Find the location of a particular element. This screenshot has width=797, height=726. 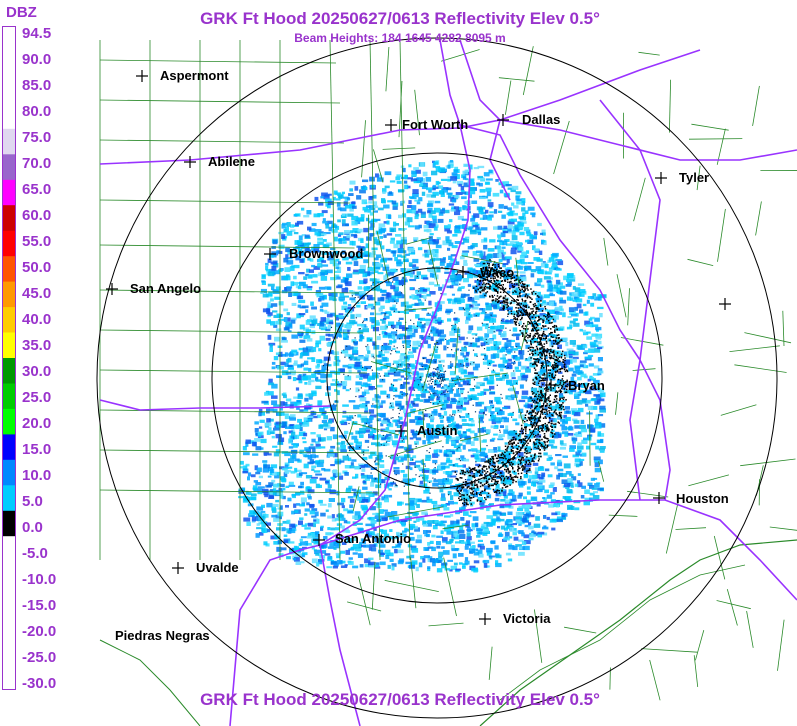

city-label-dallas: Dallas is located at coordinates (541, 119).